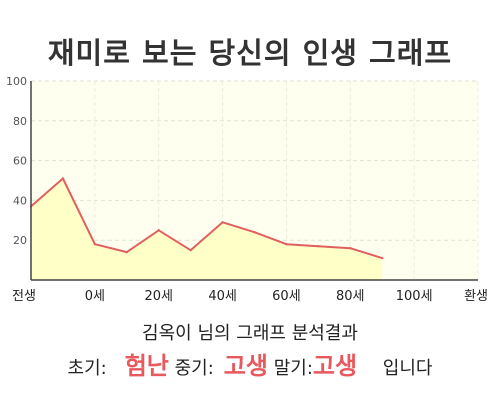 Image resolution: width=500 pixels, height=400 pixels. What do you see at coordinates (158, 296) in the screenshot?
I see `x-tick-label: 20세` at bounding box center [158, 296].